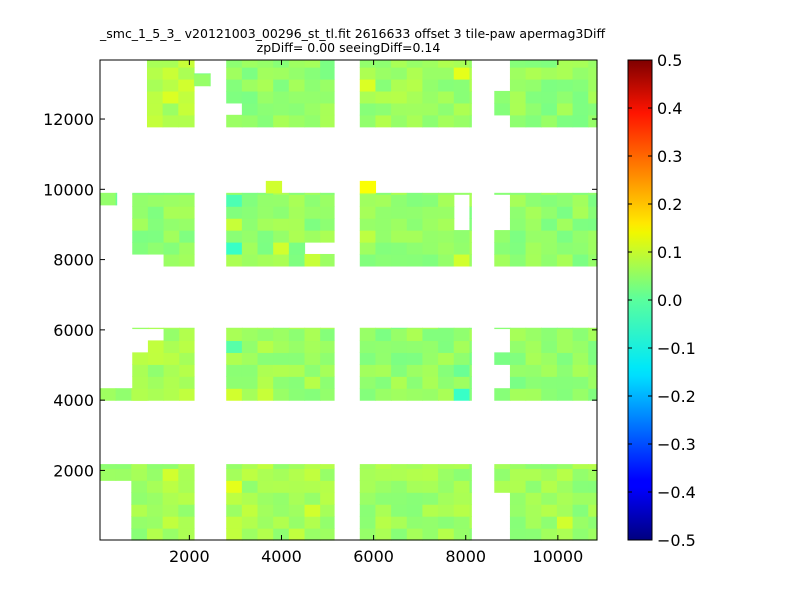 Image resolution: width=800 pixels, height=600 pixels. I want to click on colorbar-tick-label: −0.1, so click(676, 348).